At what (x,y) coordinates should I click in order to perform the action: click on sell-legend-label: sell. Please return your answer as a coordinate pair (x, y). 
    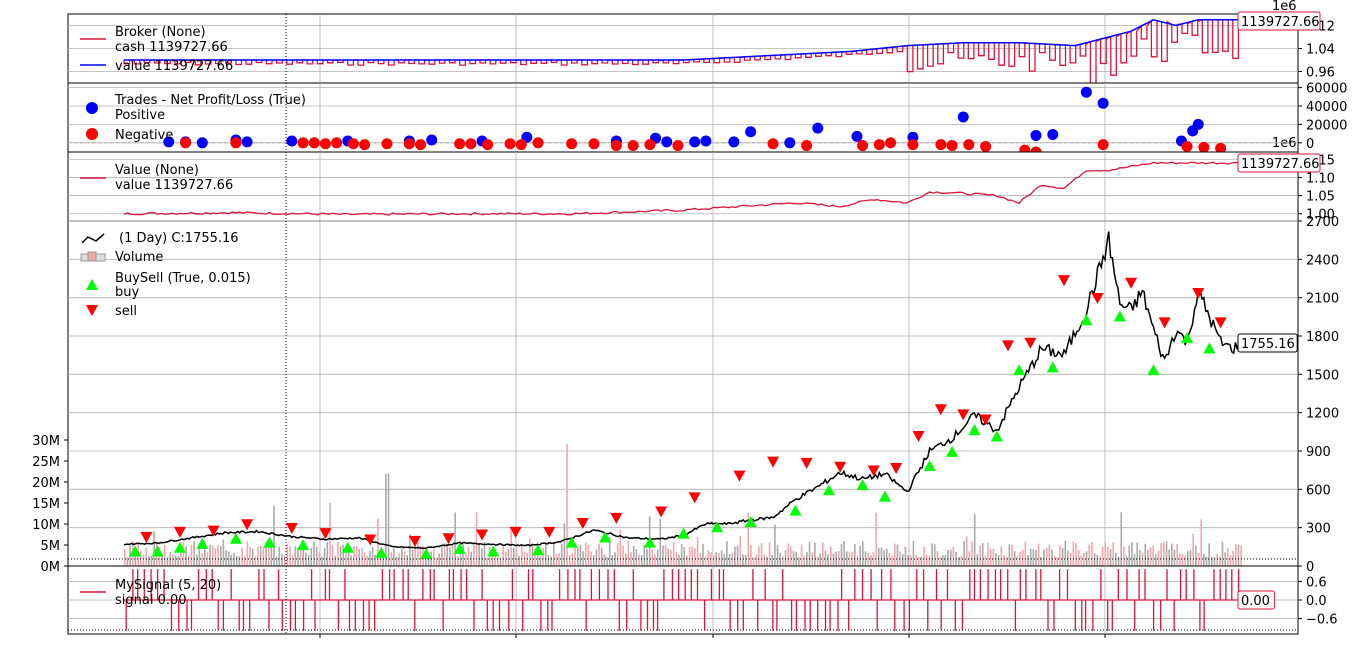
    Looking at the image, I should click on (126, 311).